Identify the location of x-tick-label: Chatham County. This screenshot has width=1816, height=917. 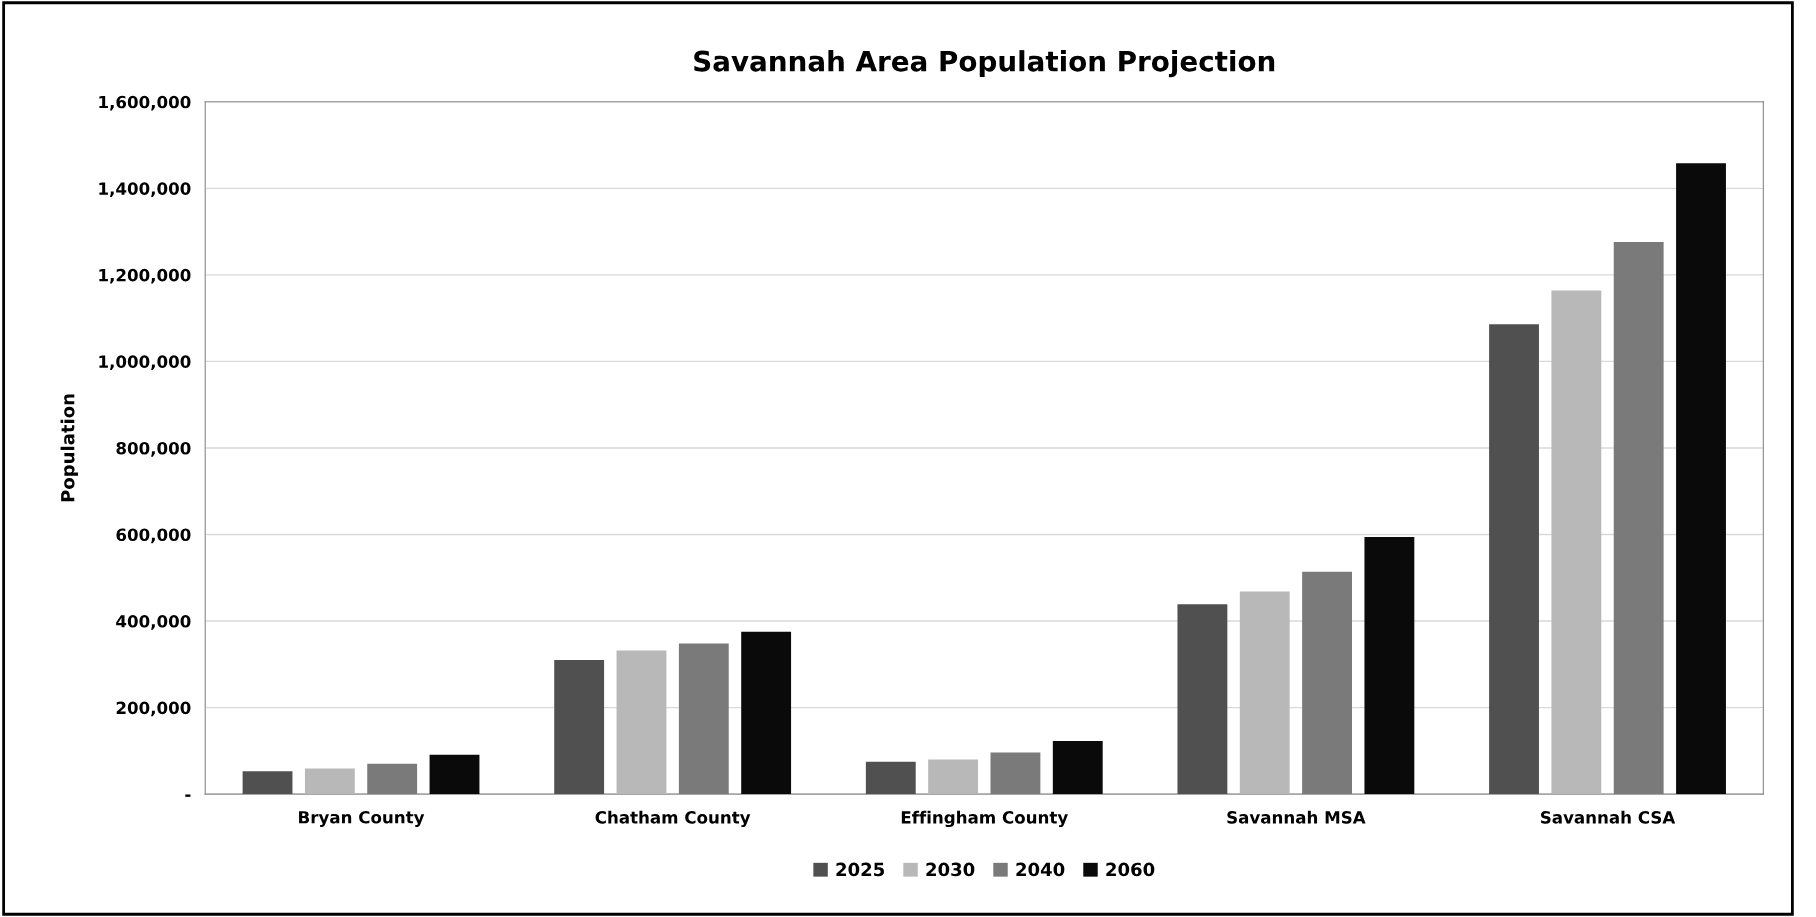
(673, 819).